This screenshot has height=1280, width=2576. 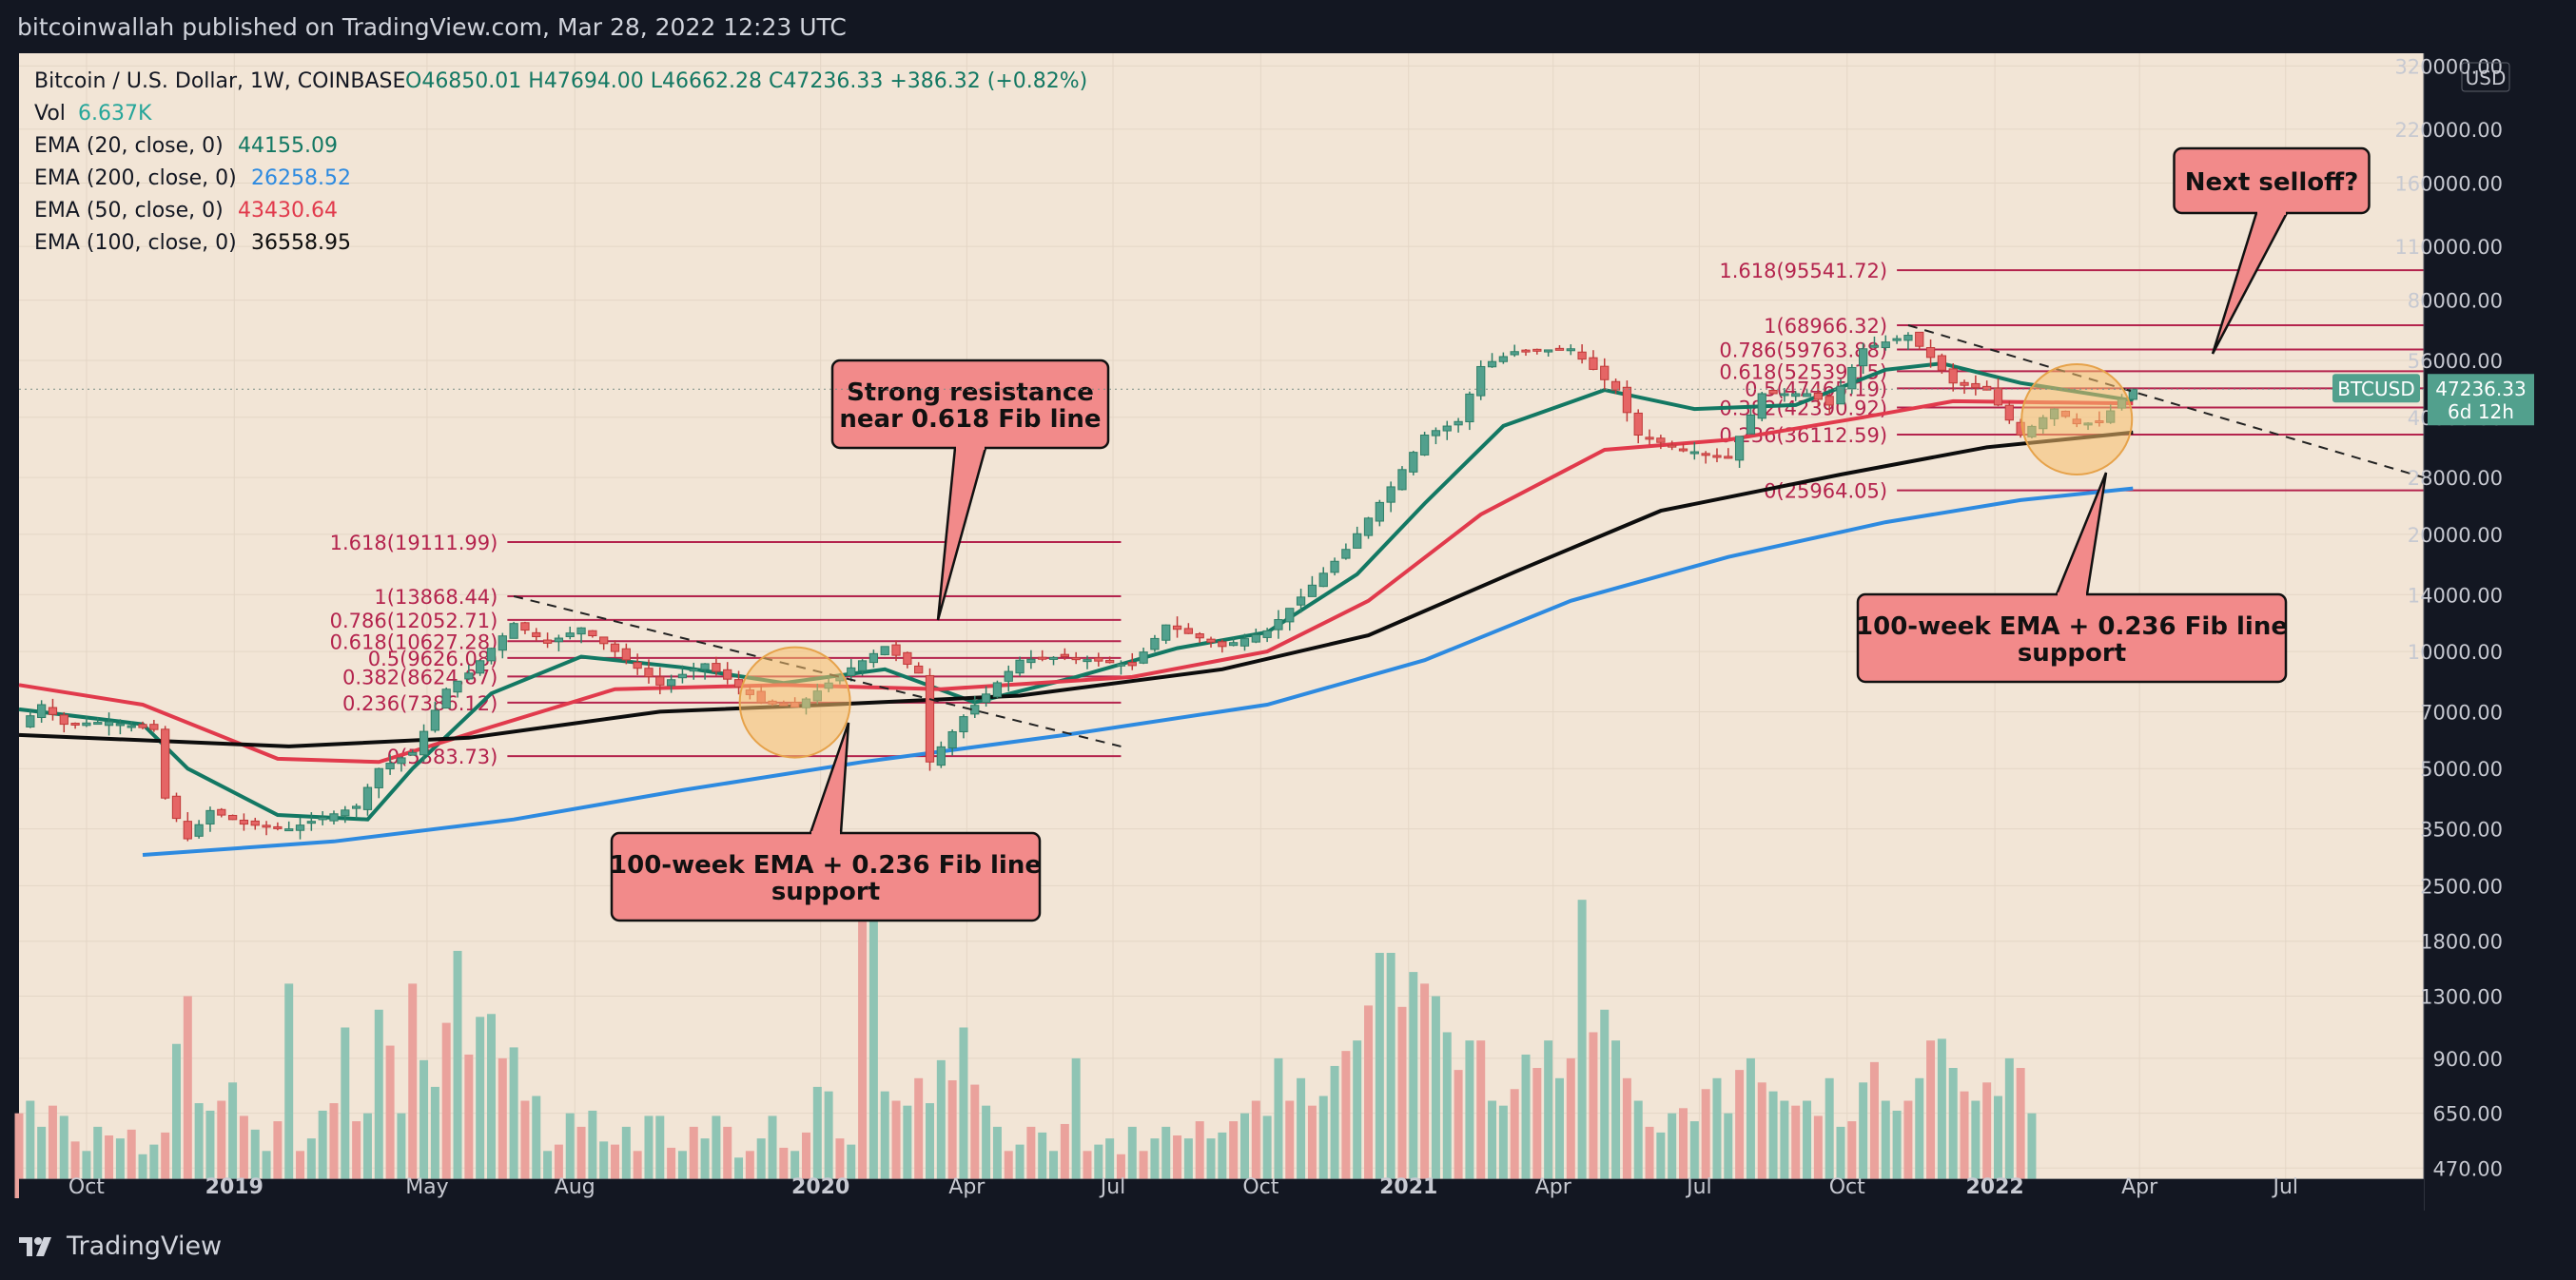 What do you see at coordinates (436, 597) in the screenshot?
I see `fib-level-label: 1(13868.44)` at bounding box center [436, 597].